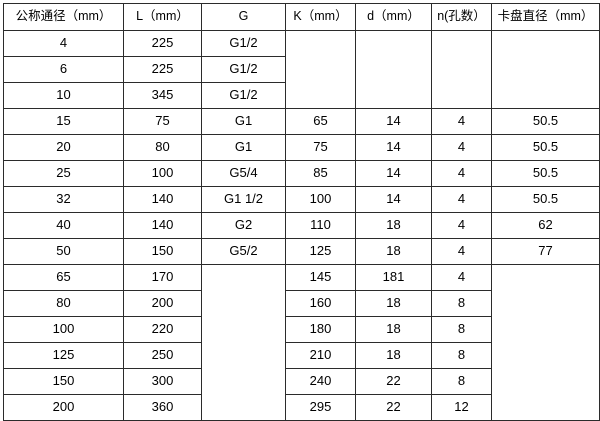 This screenshot has height=421, width=600. What do you see at coordinates (320, 17) in the screenshot?
I see `column-header-k: K（mm）` at bounding box center [320, 17].